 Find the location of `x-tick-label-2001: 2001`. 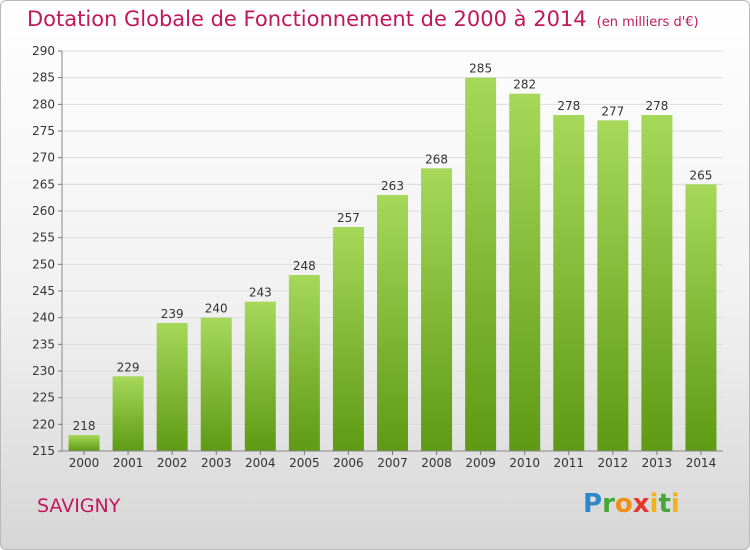

x-tick-label-2001: 2001 is located at coordinates (128, 463).